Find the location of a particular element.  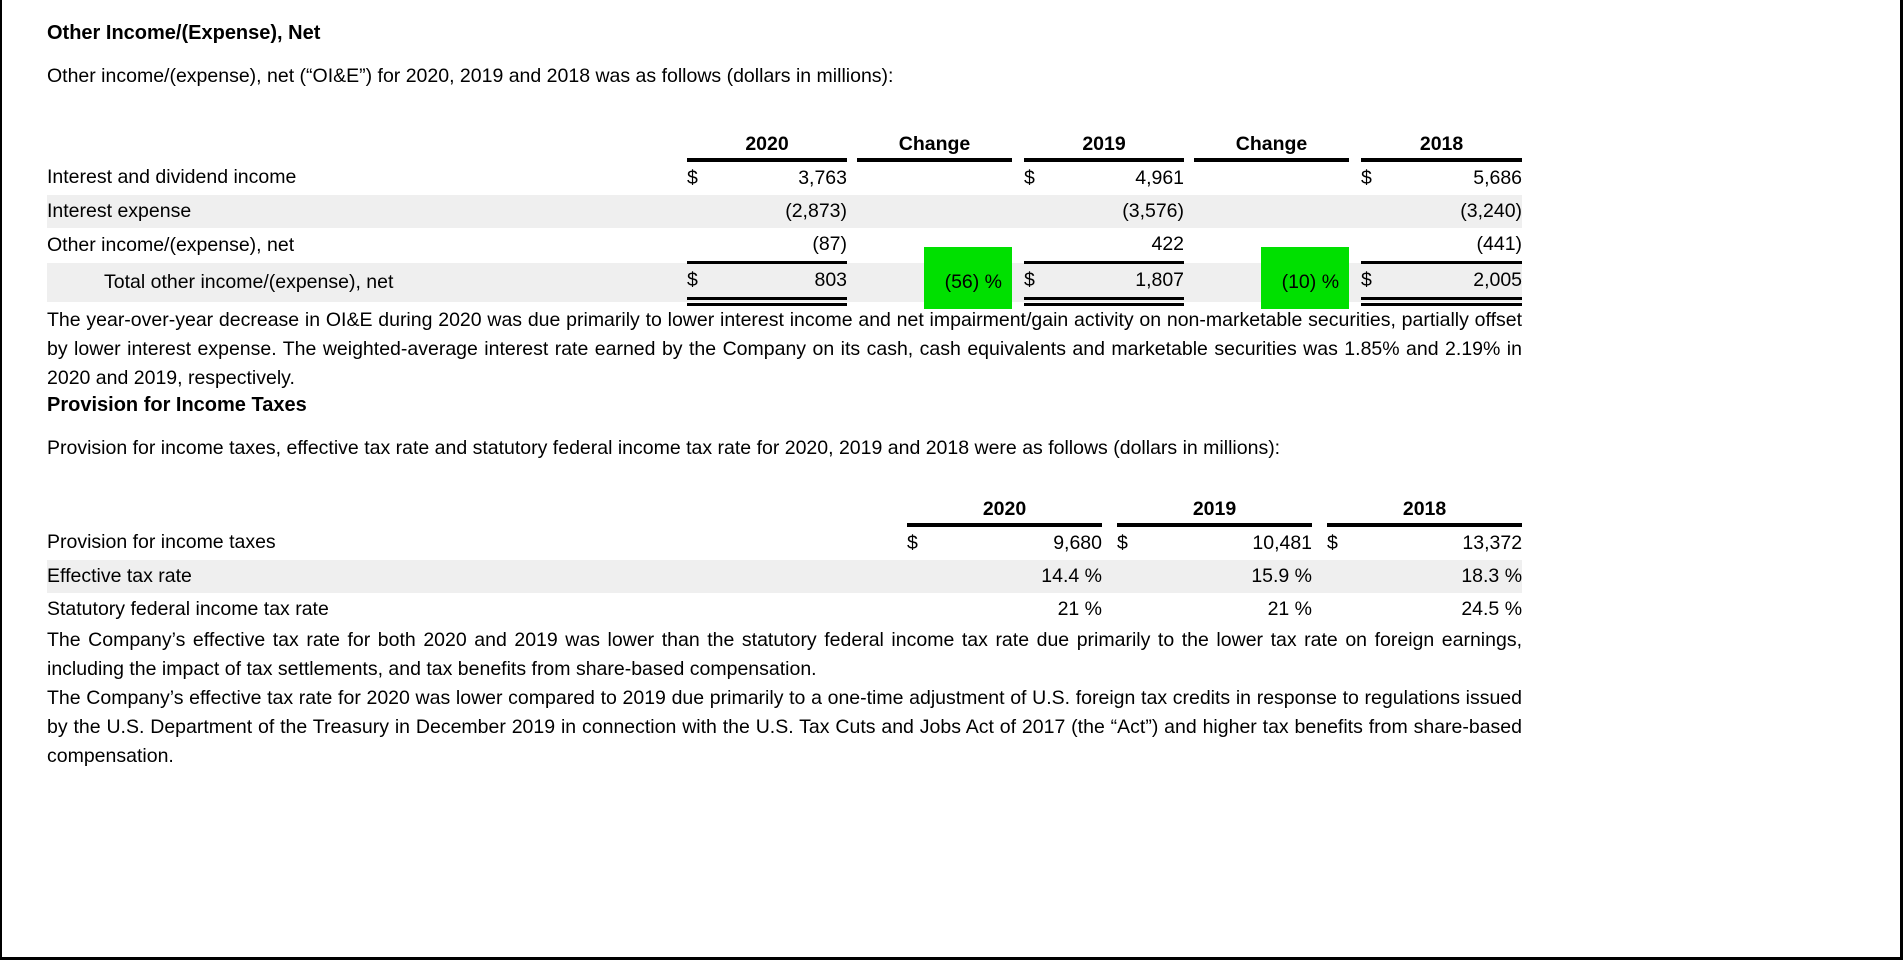

row-label: Provision for income taxes is located at coordinates (161, 542).